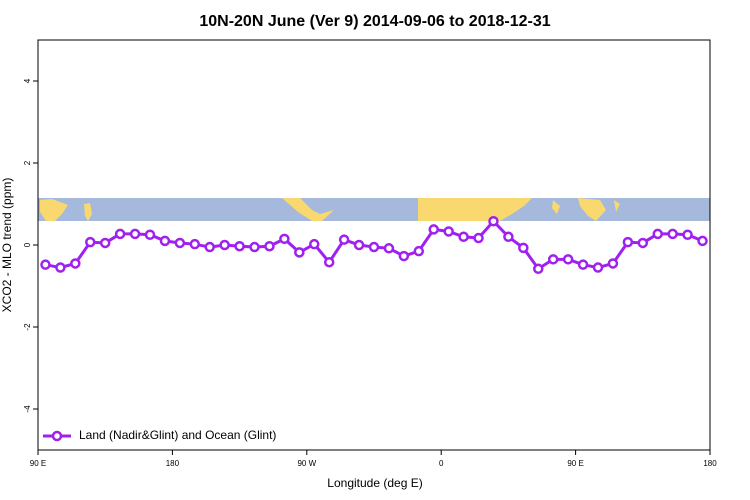  Describe the element at coordinates (57, 436) in the screenshot. I see `legend-marker` at that location.